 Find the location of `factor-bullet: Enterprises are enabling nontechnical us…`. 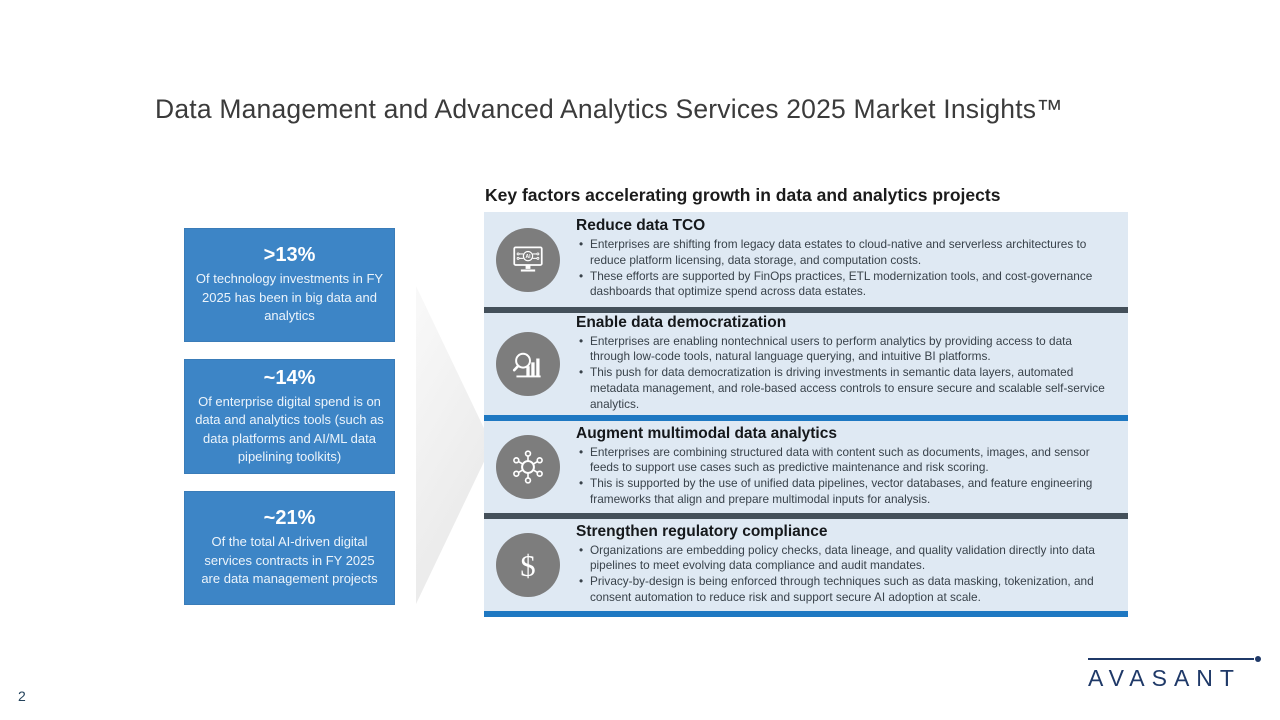

factor-bullet: Enterprises are enabling nontechnical us… is located at coordinates (845, 349).